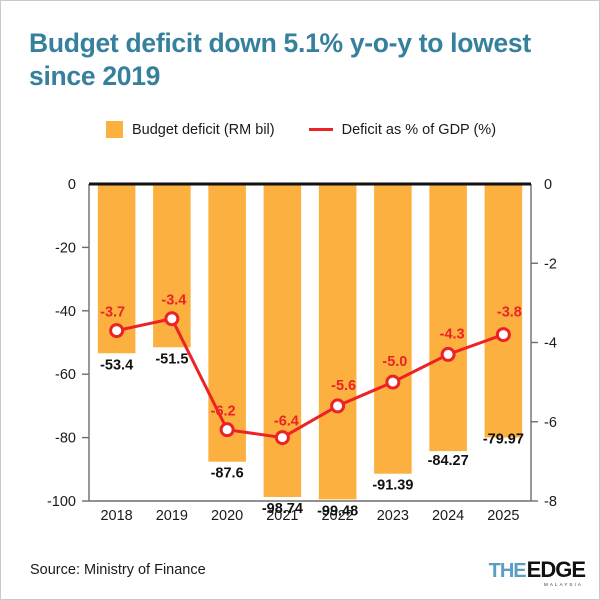 The height and width of the screenshot is (600, 600). Describe the element at coordinates (118, 570) in the screenshot. I see `source-note: Source: Ministry of Finance` at that location.